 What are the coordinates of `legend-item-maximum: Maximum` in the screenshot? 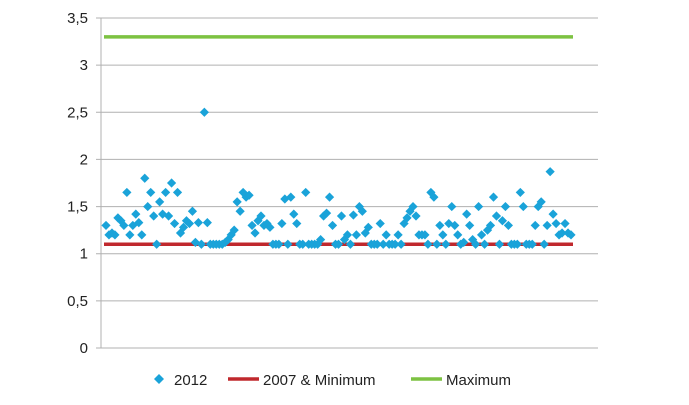 It's located at (461, 380).